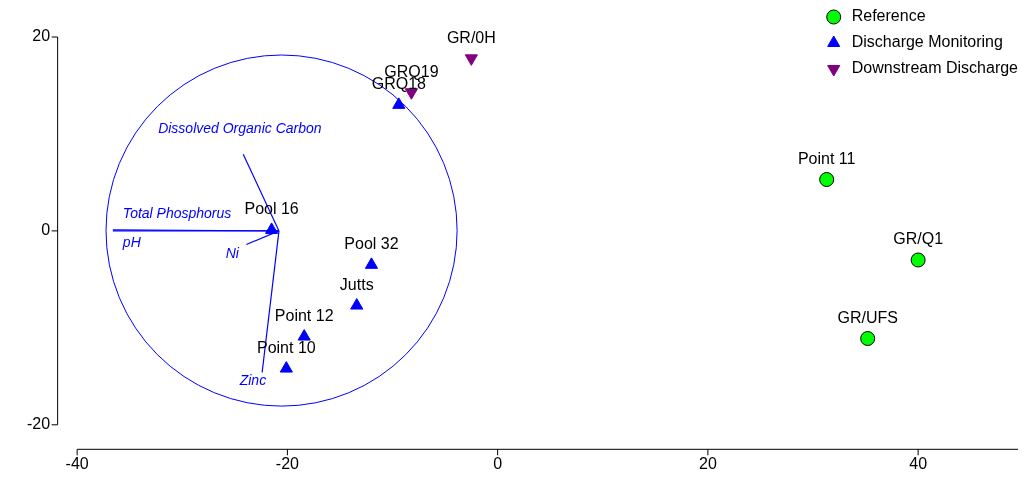 Image resolution: width=1026 pixels, height=504 pixels. Describe the element at coordinates (498, 463) in the screenshot. I see `x-tick-label: 0` at that location.